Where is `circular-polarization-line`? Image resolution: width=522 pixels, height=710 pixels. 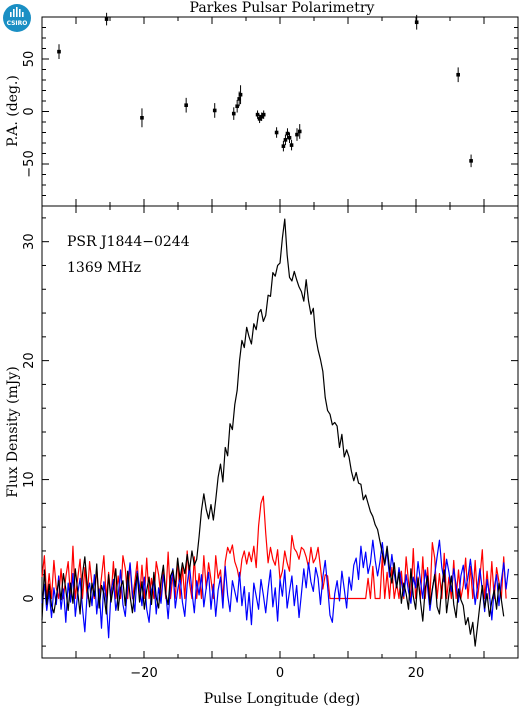
circular-polarization-line is located at coordinates (275, 589).